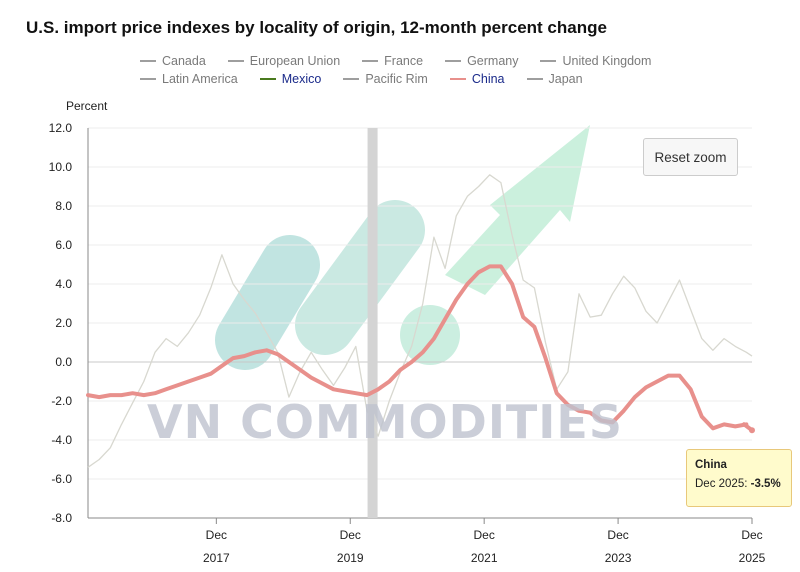  What do you see at coordinates (295, 61) in the screenshot?
I see `legend-label-european-union: European Union` at bounding box center [295, 61].